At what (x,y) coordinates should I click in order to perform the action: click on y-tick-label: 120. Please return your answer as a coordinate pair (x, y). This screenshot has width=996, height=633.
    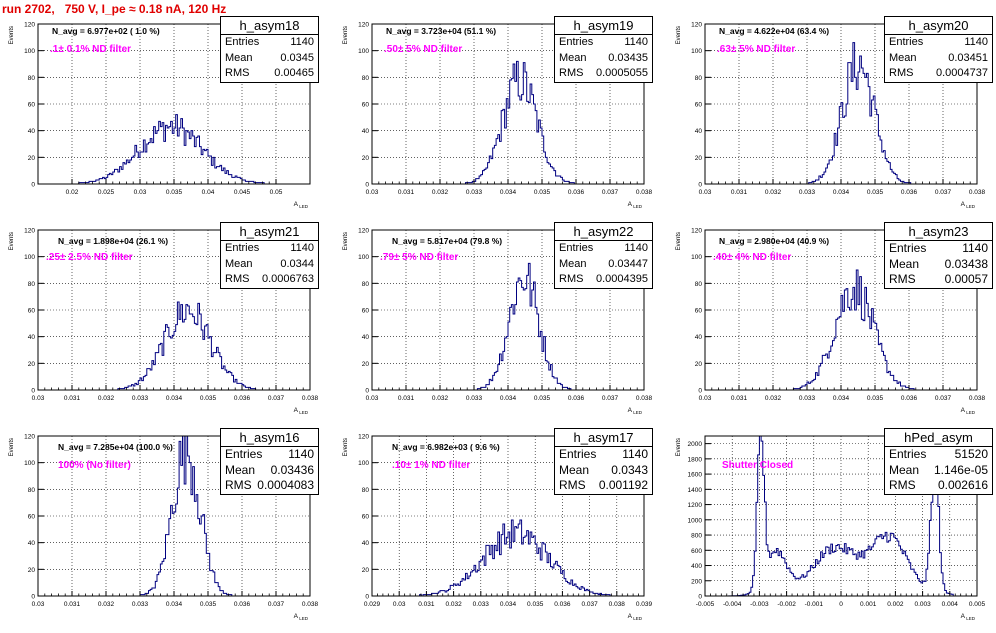
    Looking at the image, I should click on (29, 25).